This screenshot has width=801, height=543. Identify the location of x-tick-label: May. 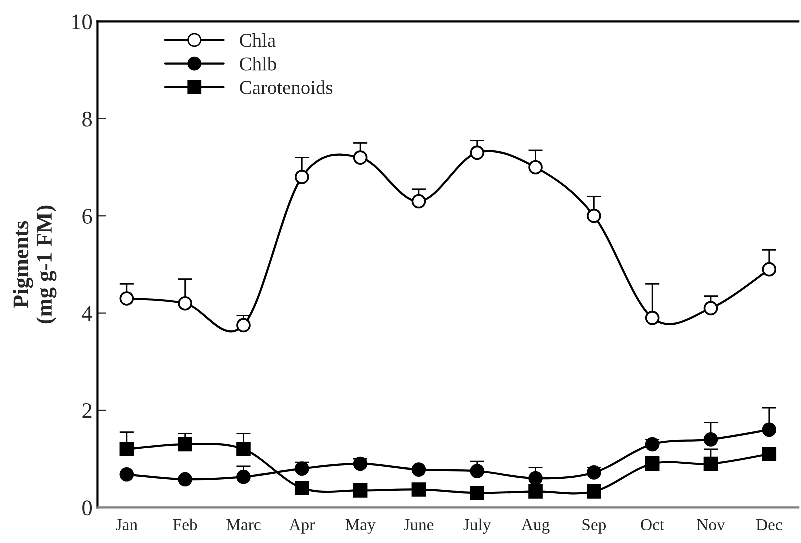
(361, 526).